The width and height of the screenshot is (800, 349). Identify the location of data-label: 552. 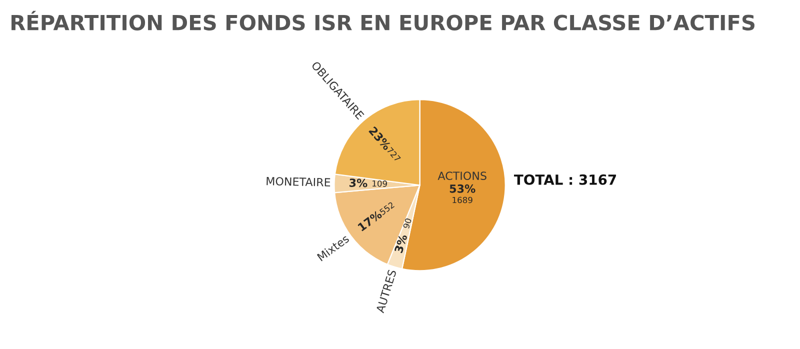
(387, 209).